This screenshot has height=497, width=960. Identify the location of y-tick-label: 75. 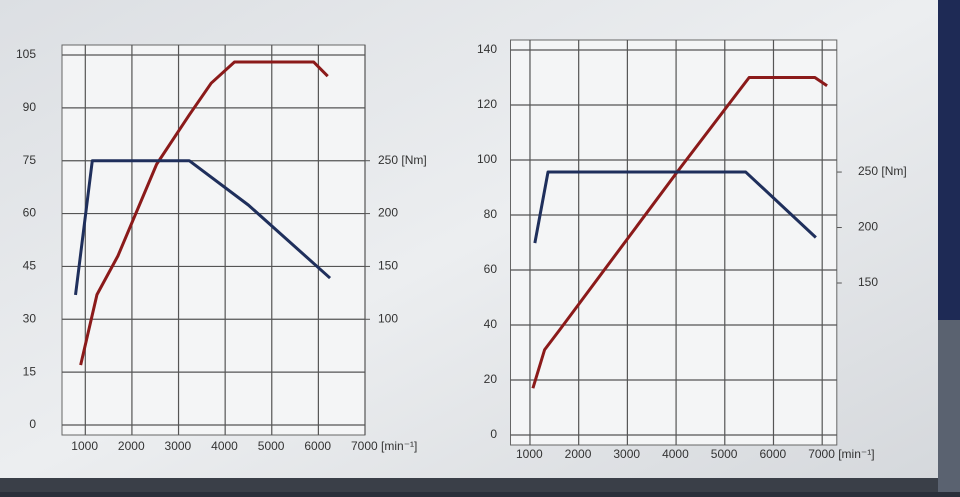
(30, 160).